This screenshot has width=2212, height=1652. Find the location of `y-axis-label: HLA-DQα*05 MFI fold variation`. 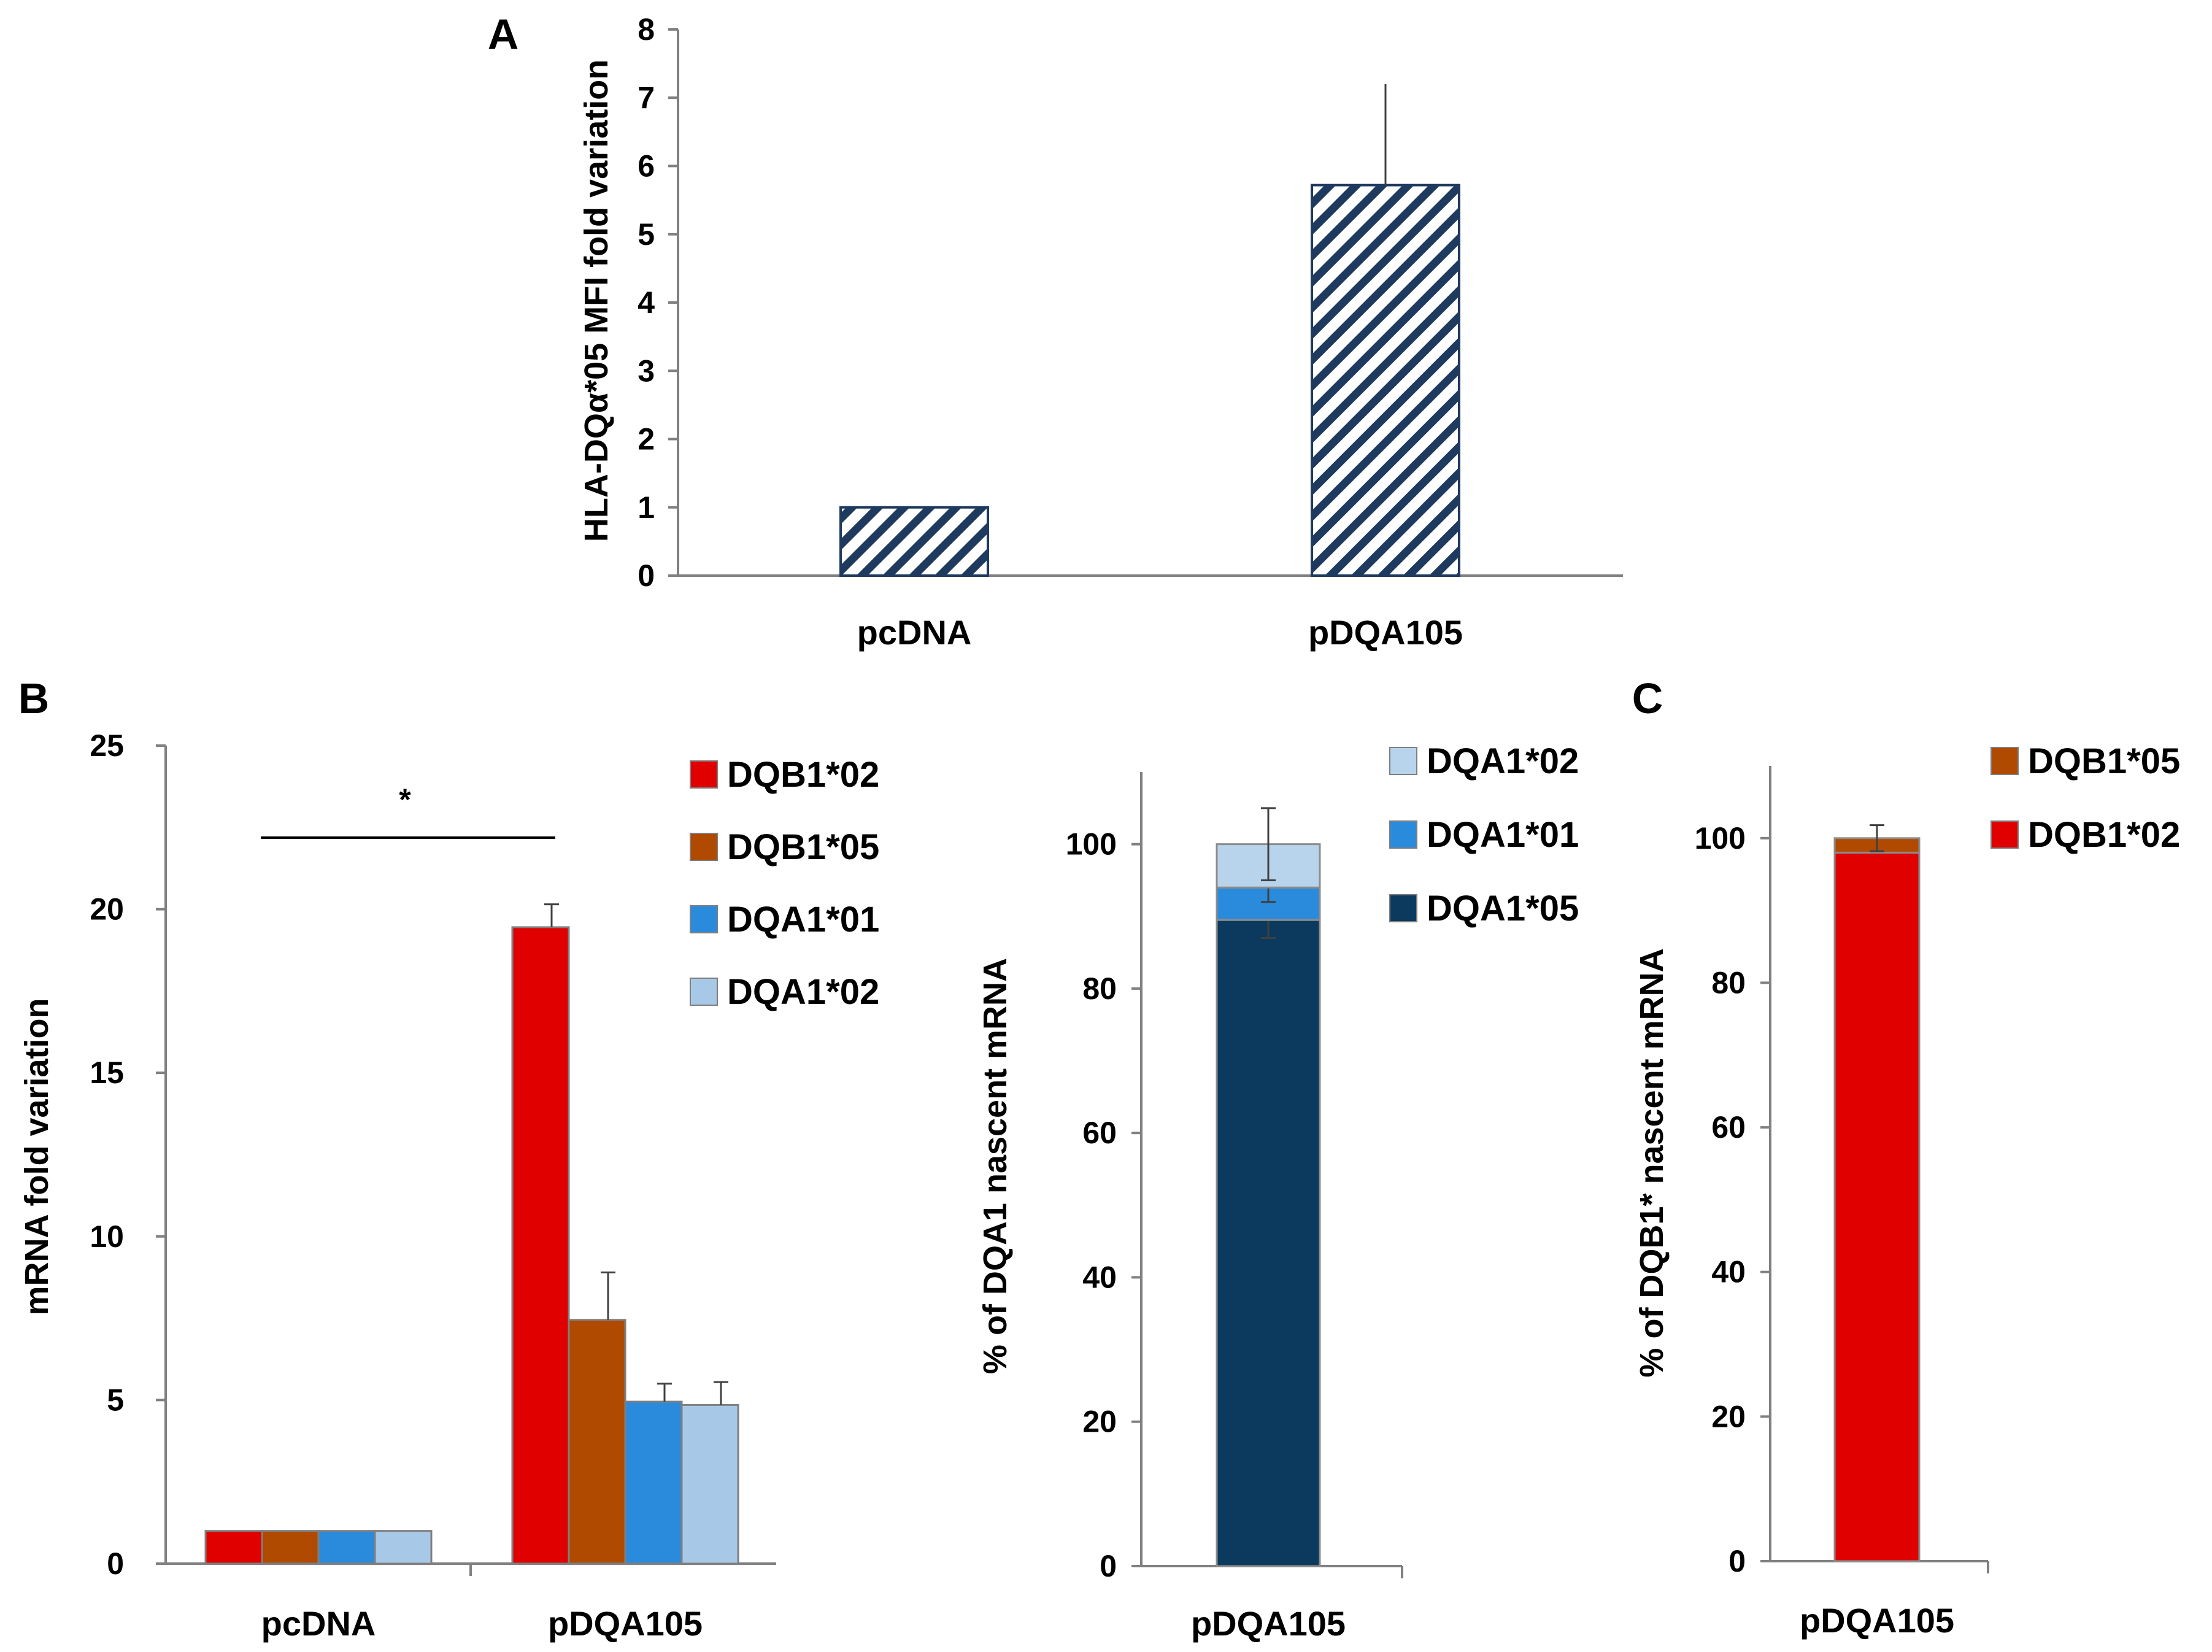

y-axis-label: HLA-DQα*05 MFI fold variation is located at coordinates (596, 301).